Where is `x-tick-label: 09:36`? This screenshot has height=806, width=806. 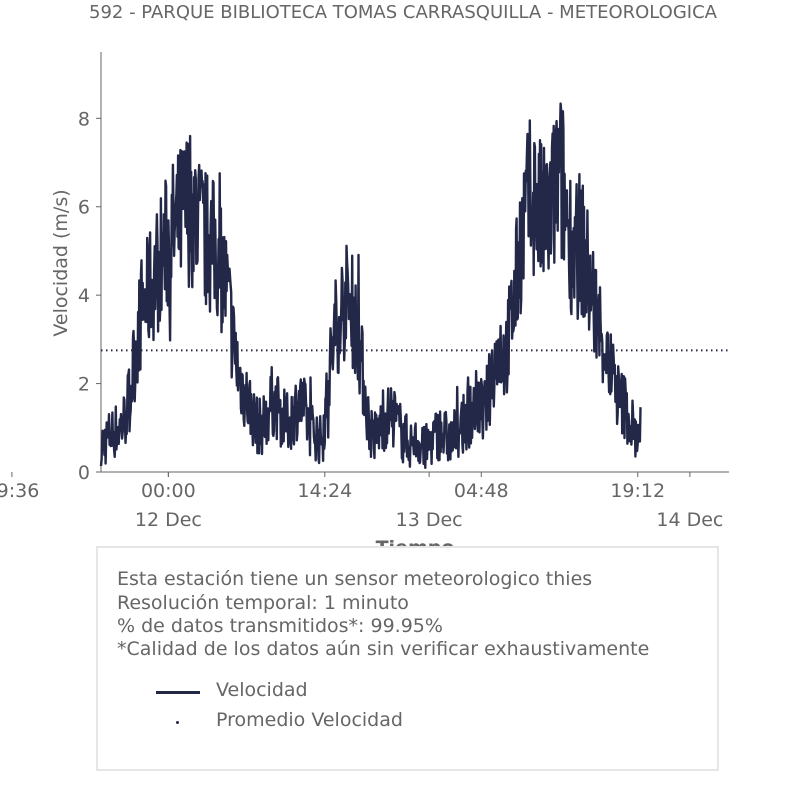 x-tick-label: 09:36 is located at coordinates (19, 491).